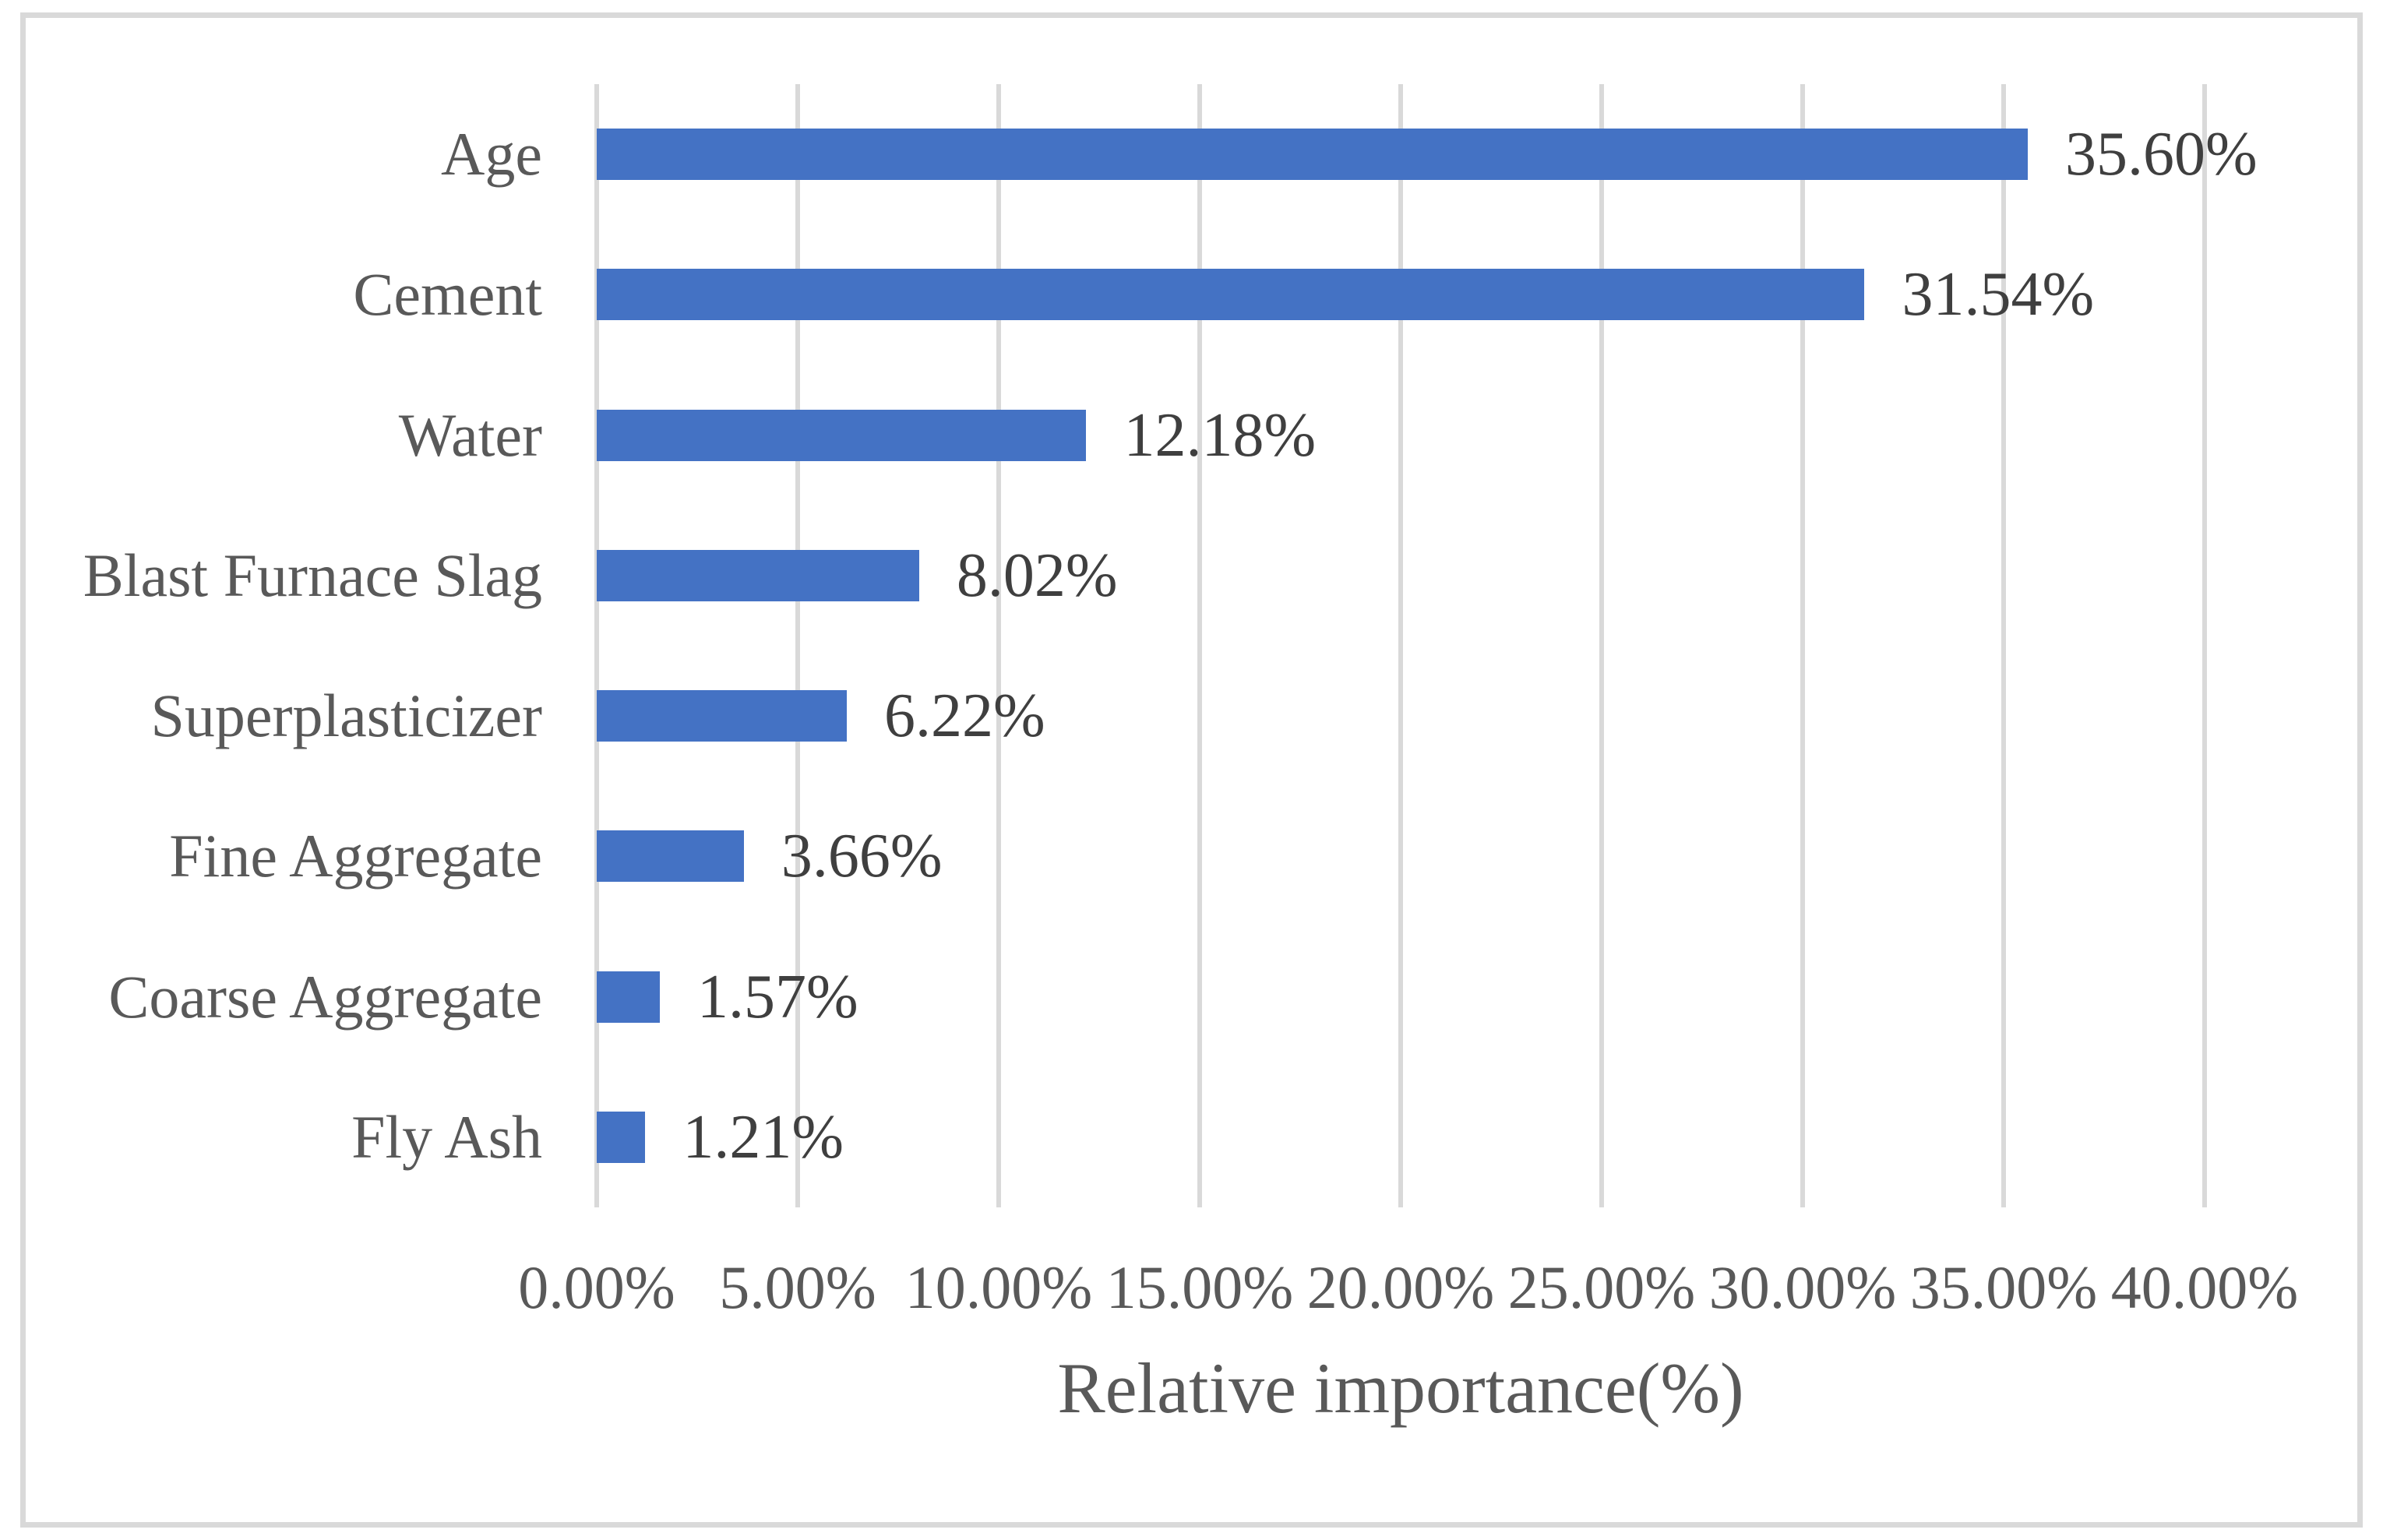 This screenshot has height=1540, width=2383. I want to click on value-label: 1.57%, so click(778, 996).